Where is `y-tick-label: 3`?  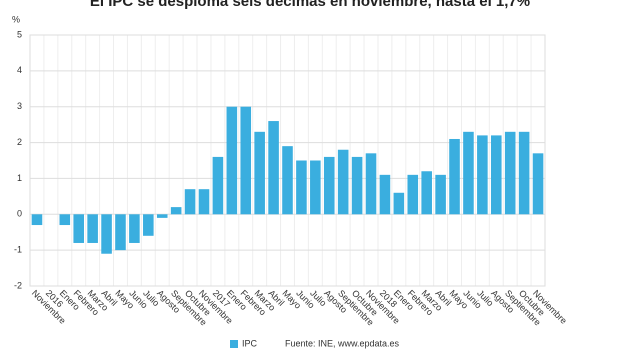 y-tick-label: 3 is located at coordinates (19, 106).